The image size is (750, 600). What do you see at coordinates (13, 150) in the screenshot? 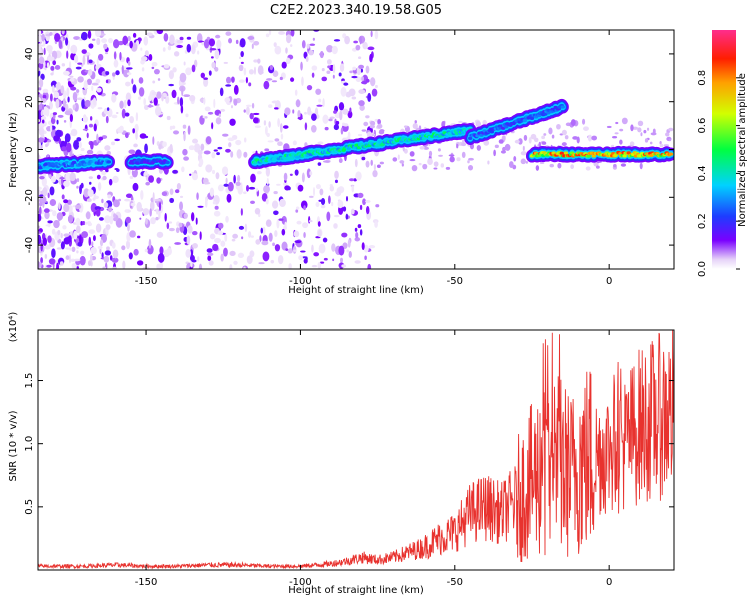
I see `spectrogram-y-label: Frequency (Hz)` at bounding box center [13, 150].